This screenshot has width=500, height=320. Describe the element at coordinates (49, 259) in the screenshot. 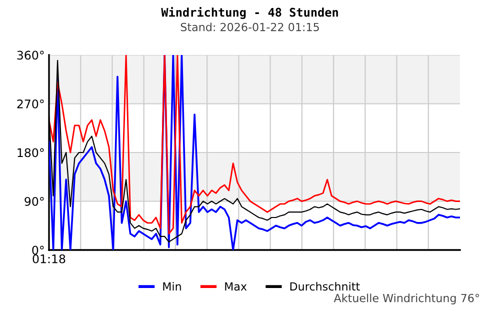

I see `x-tick-label: 01:18` at that location.